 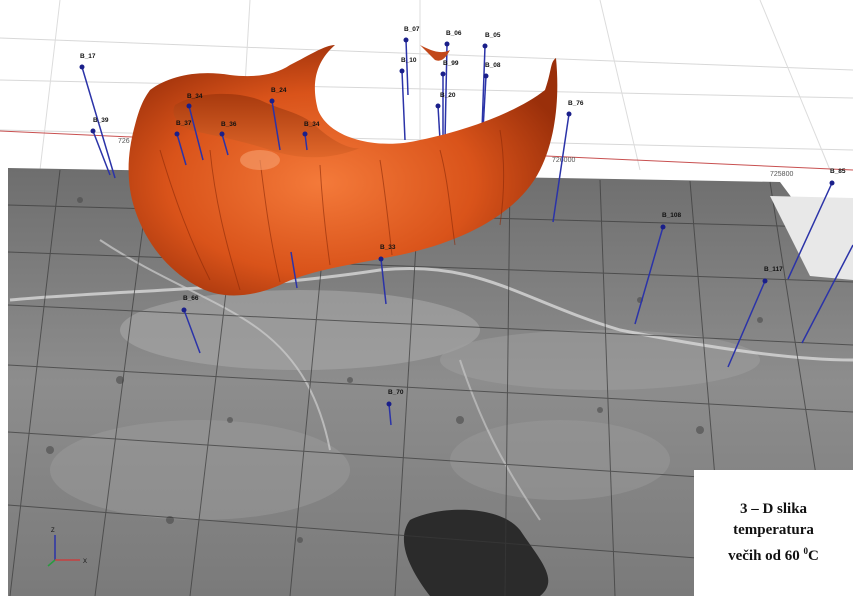 I want to click on label-b20: B_20, so click(x=448, y=95).